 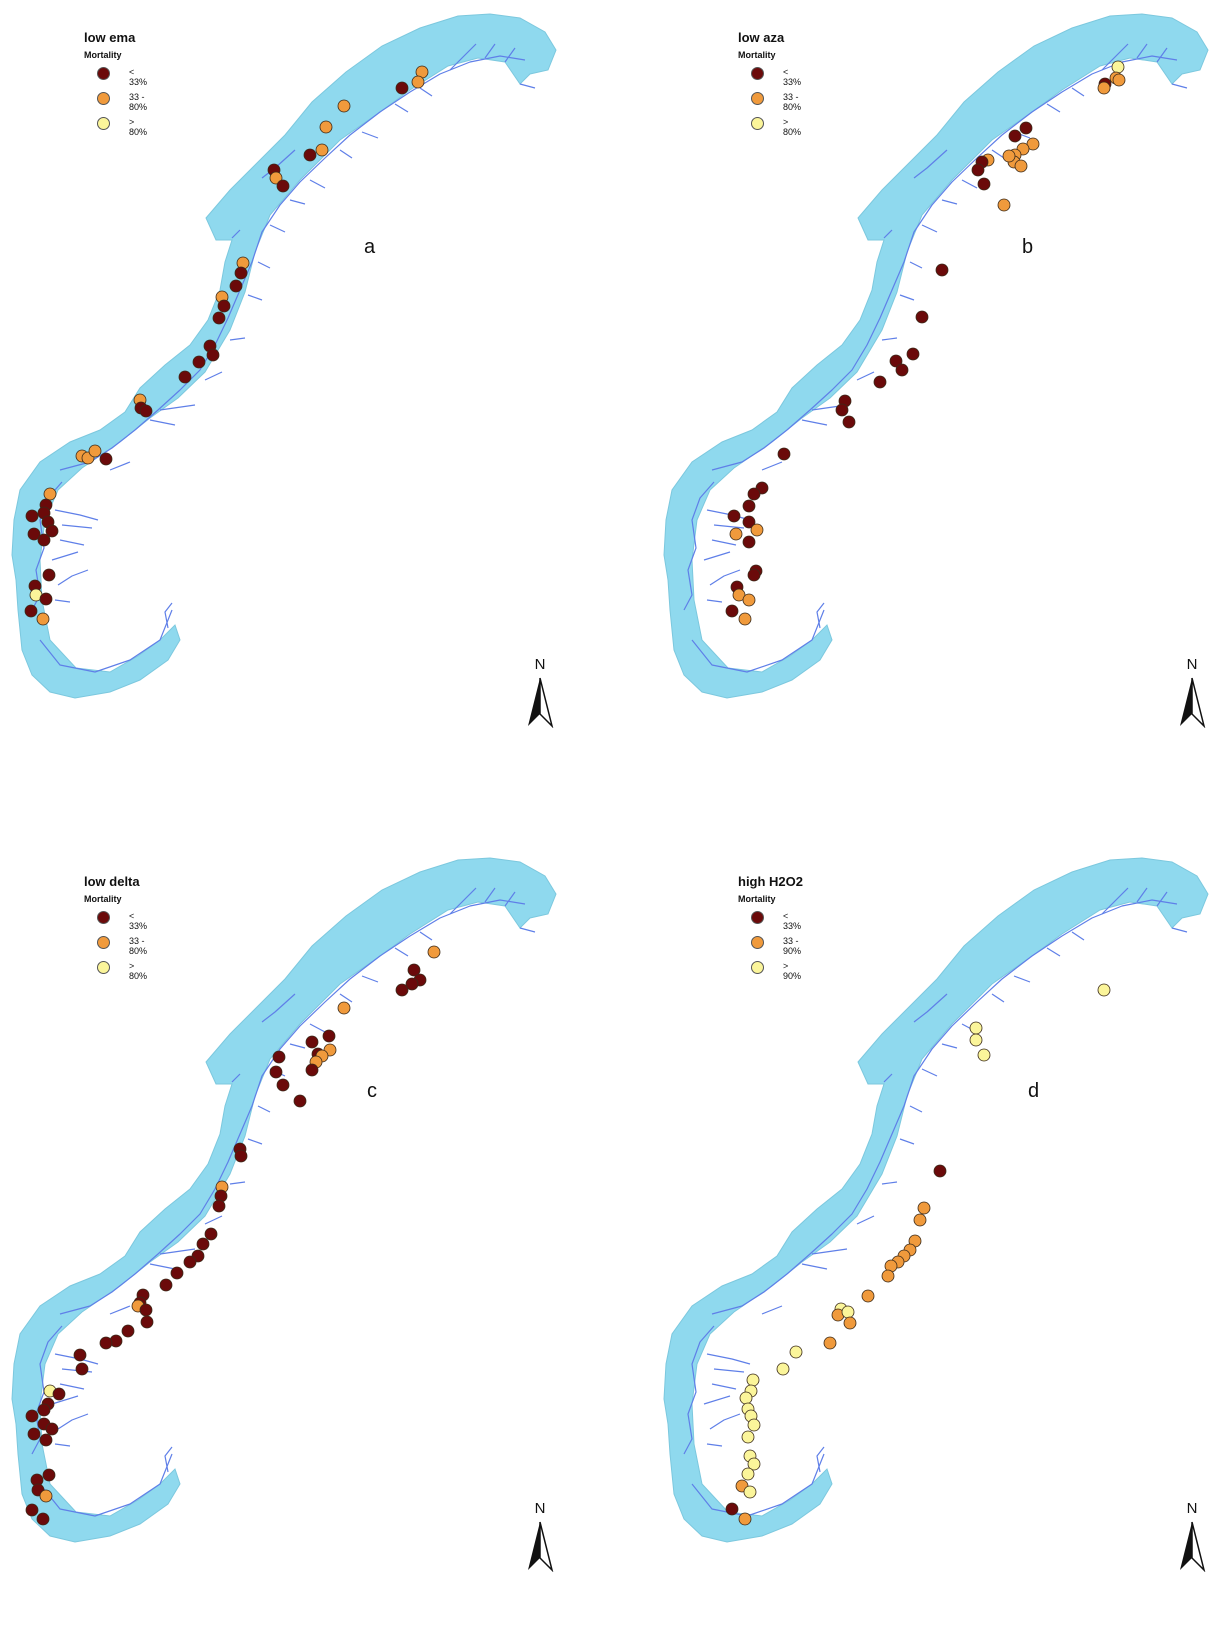 I want to click on legend-item-high: > 80%, so click(x=769, y=123).